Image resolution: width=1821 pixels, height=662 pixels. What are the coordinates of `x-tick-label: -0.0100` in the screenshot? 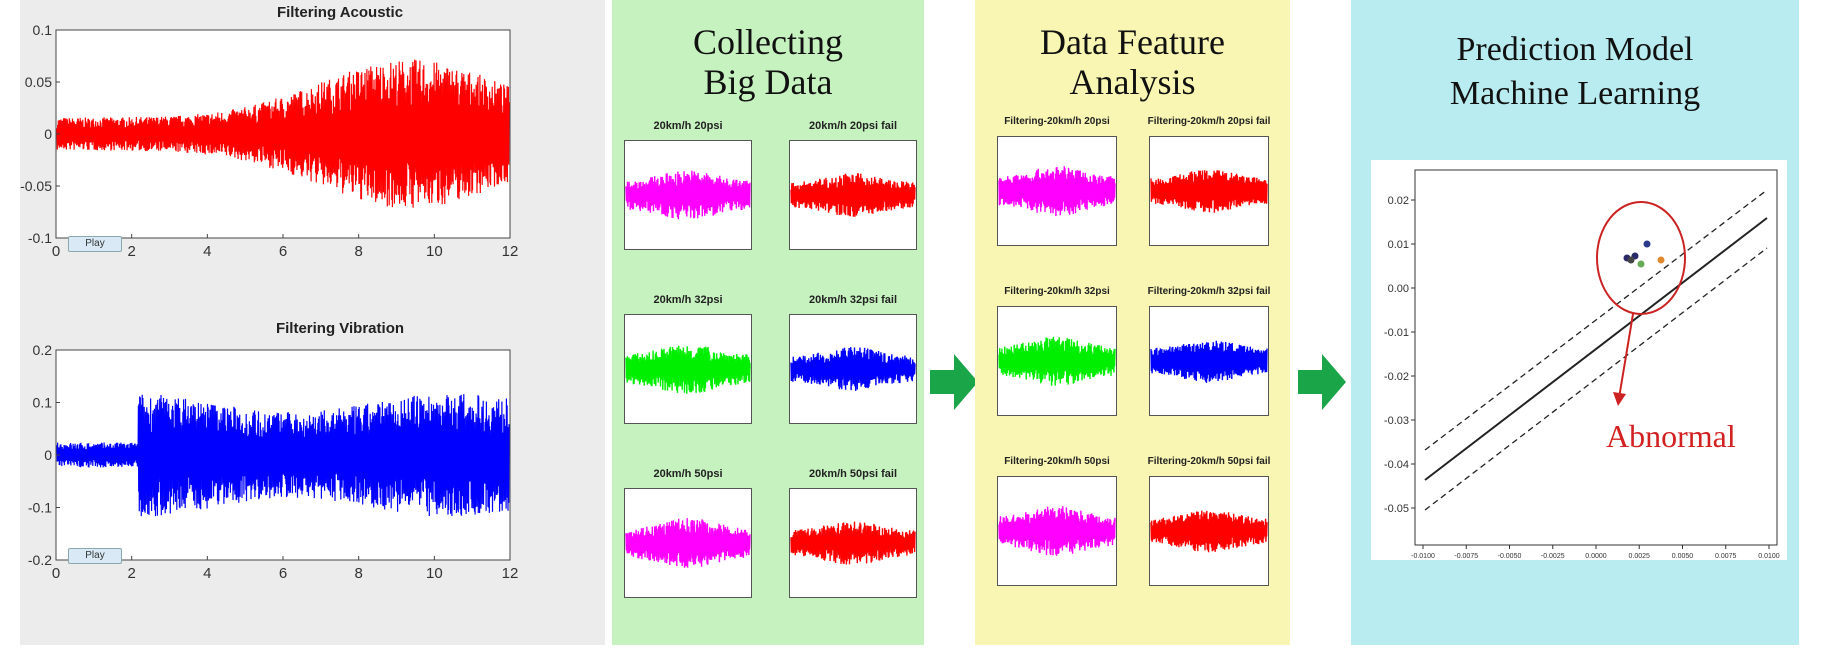 It's located at (1423, 556).